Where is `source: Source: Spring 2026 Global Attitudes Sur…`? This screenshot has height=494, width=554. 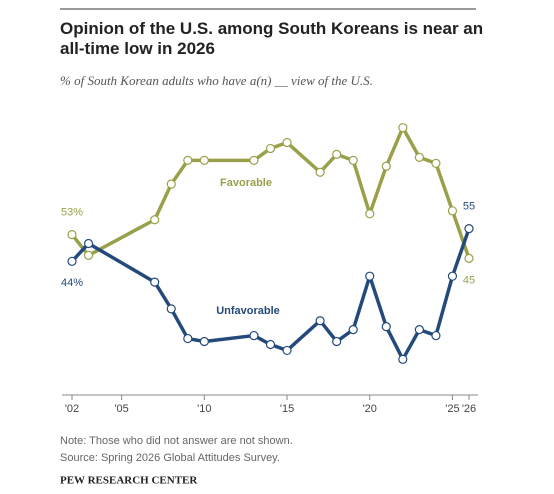 source: Source: Spring 2026 Global Attitudes Sur… is located at coordinates (170, 458).